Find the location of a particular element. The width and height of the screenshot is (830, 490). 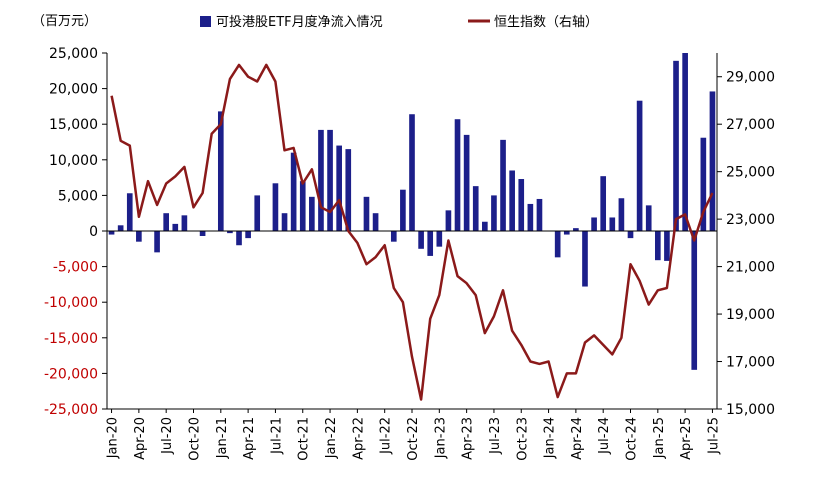

x-axis-tick-label: Jul-22 is located at coordinates (386, 436).